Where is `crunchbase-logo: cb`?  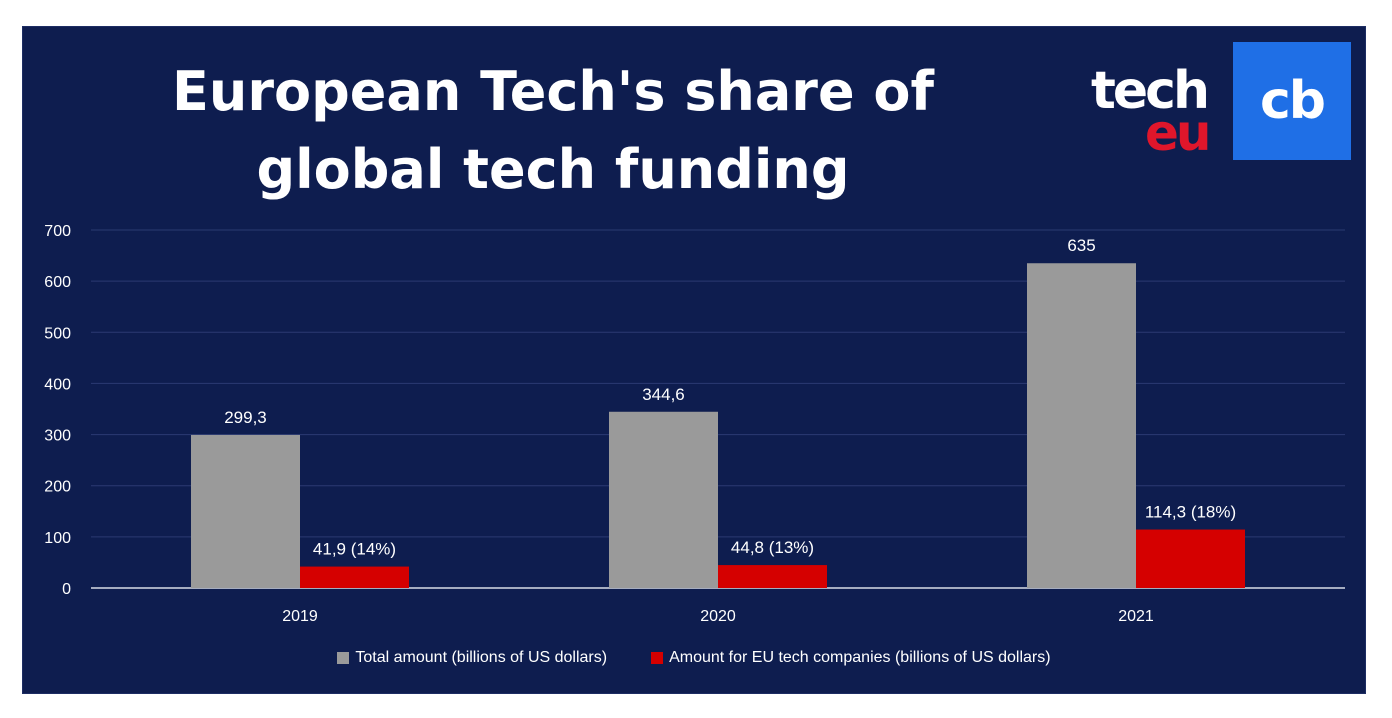
crunchbase-logo: cb is located at coordinates (1292, 101).